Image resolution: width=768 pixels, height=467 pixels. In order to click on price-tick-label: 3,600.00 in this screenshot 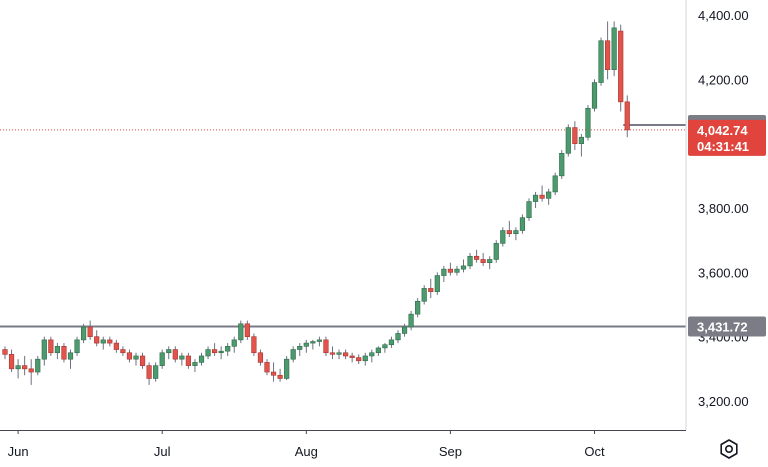, I will do `click(723, 272)`.